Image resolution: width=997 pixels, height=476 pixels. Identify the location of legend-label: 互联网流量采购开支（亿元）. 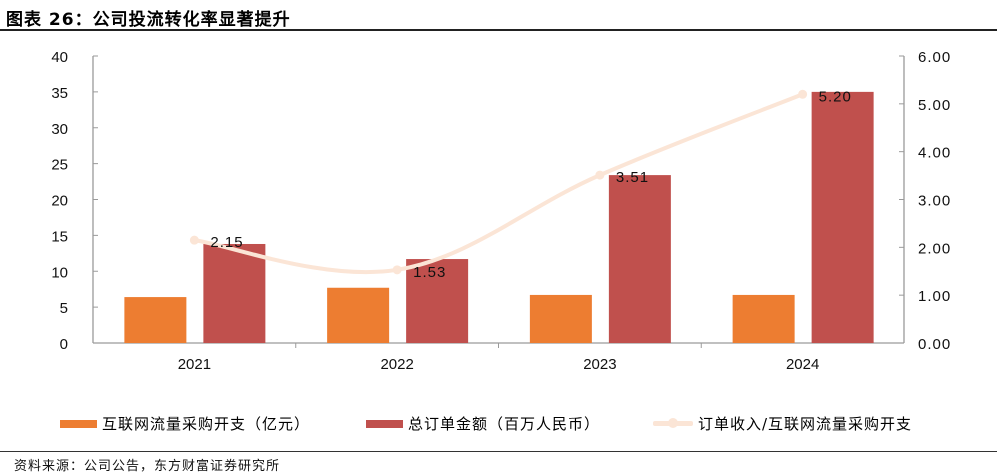
(206, 424).